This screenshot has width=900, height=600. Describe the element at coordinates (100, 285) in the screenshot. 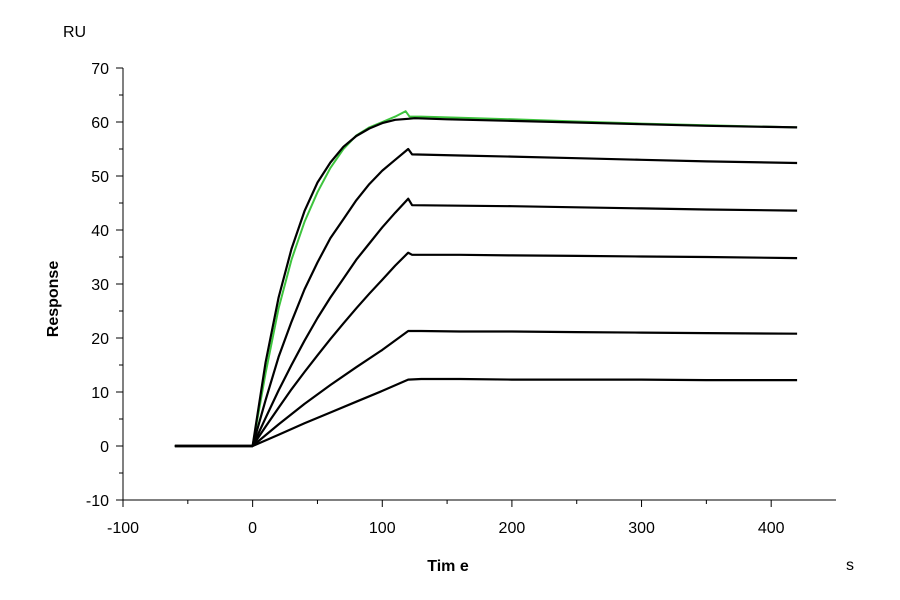

I see `y-tick-label: 30` at that location.